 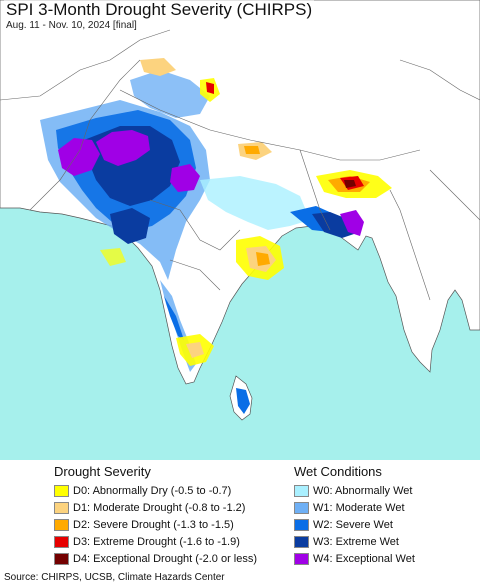 What do you see at coordinates (211, 183) in the screenshot?
I see `exceptional-wet-regions` at bounding box center [211, 183].